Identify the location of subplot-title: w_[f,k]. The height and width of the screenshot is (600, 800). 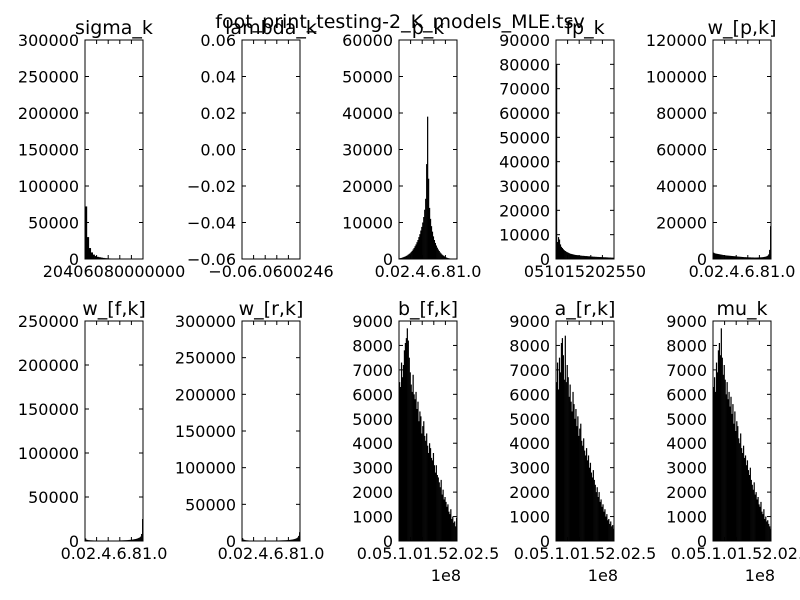
(114, 309).